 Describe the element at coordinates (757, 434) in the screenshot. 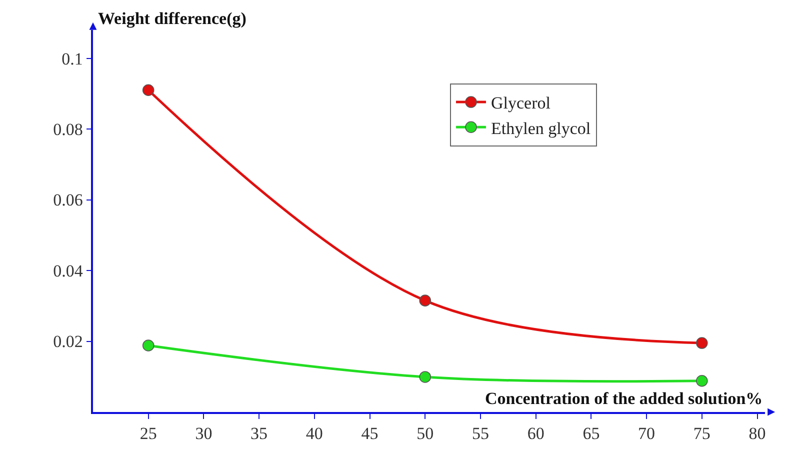

I see `x-tick-label: 80` at that location.